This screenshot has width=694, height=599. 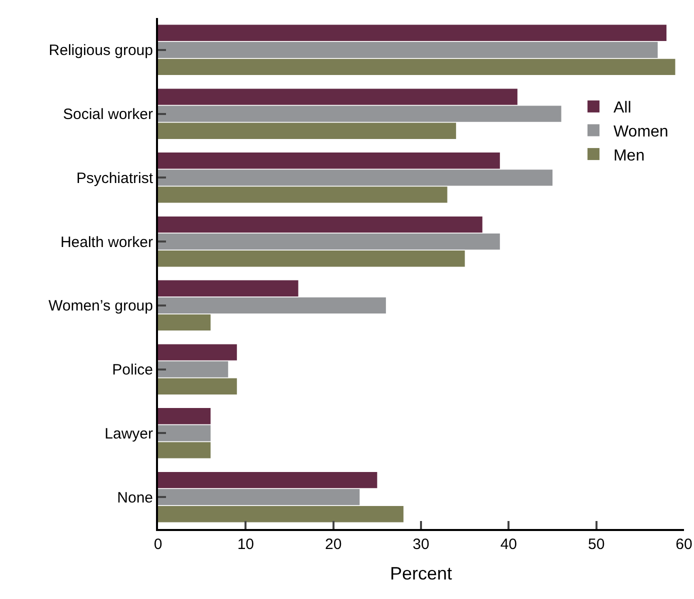 I want to click on y-tick-label: Social worker, so click(x=108, y=115).